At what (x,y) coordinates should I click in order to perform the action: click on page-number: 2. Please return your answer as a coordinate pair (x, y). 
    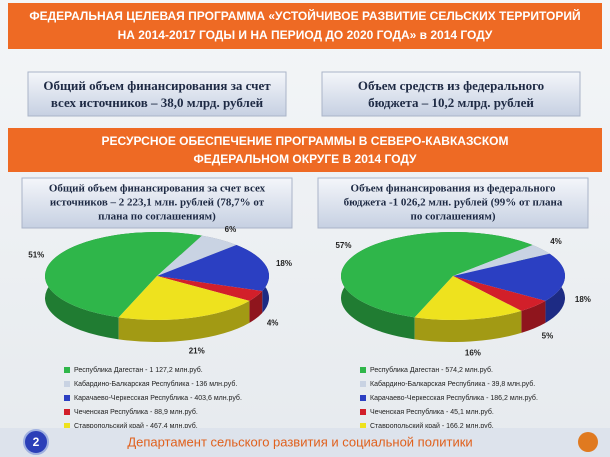
    Looking at the image, I should click on (36, 442).